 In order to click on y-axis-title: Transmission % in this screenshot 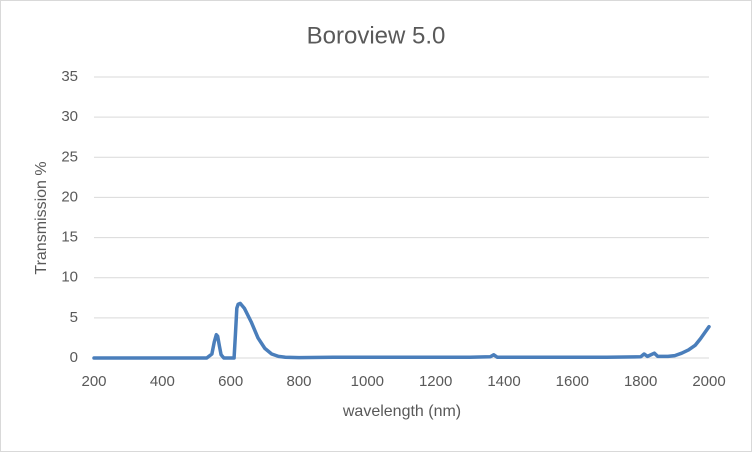, I will do `click(41, 217)`.